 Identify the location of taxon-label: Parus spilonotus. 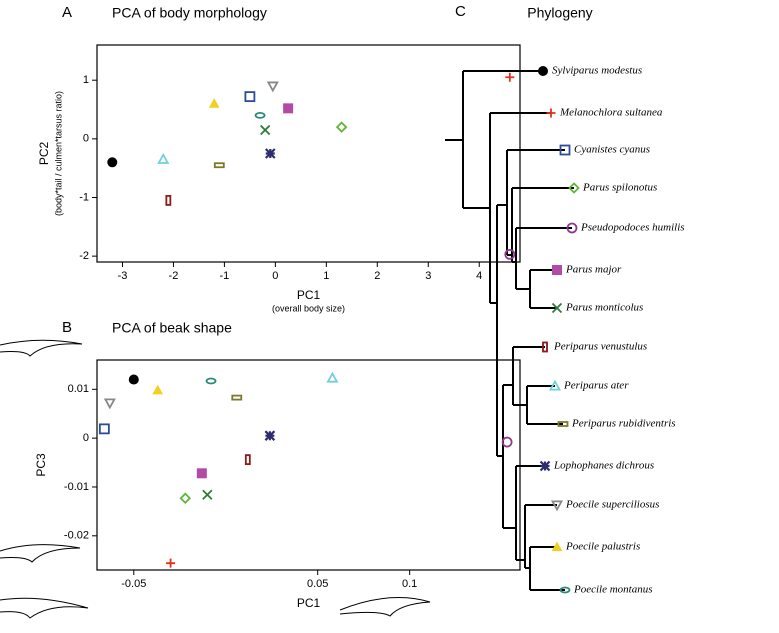
(619, 188).